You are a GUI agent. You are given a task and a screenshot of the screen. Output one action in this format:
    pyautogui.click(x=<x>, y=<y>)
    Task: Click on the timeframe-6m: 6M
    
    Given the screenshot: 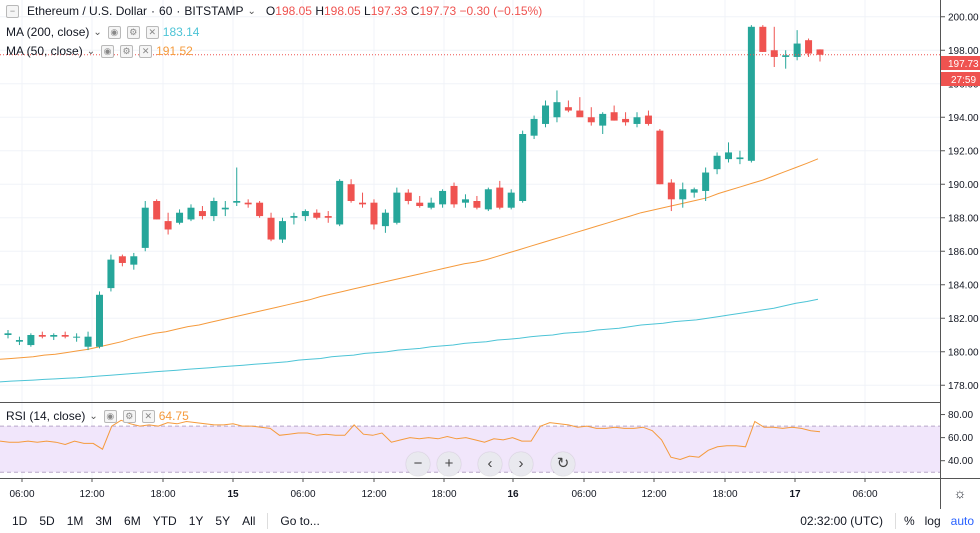 What is the action you would take?
    pyautogui.click(x=132, y=521)
    